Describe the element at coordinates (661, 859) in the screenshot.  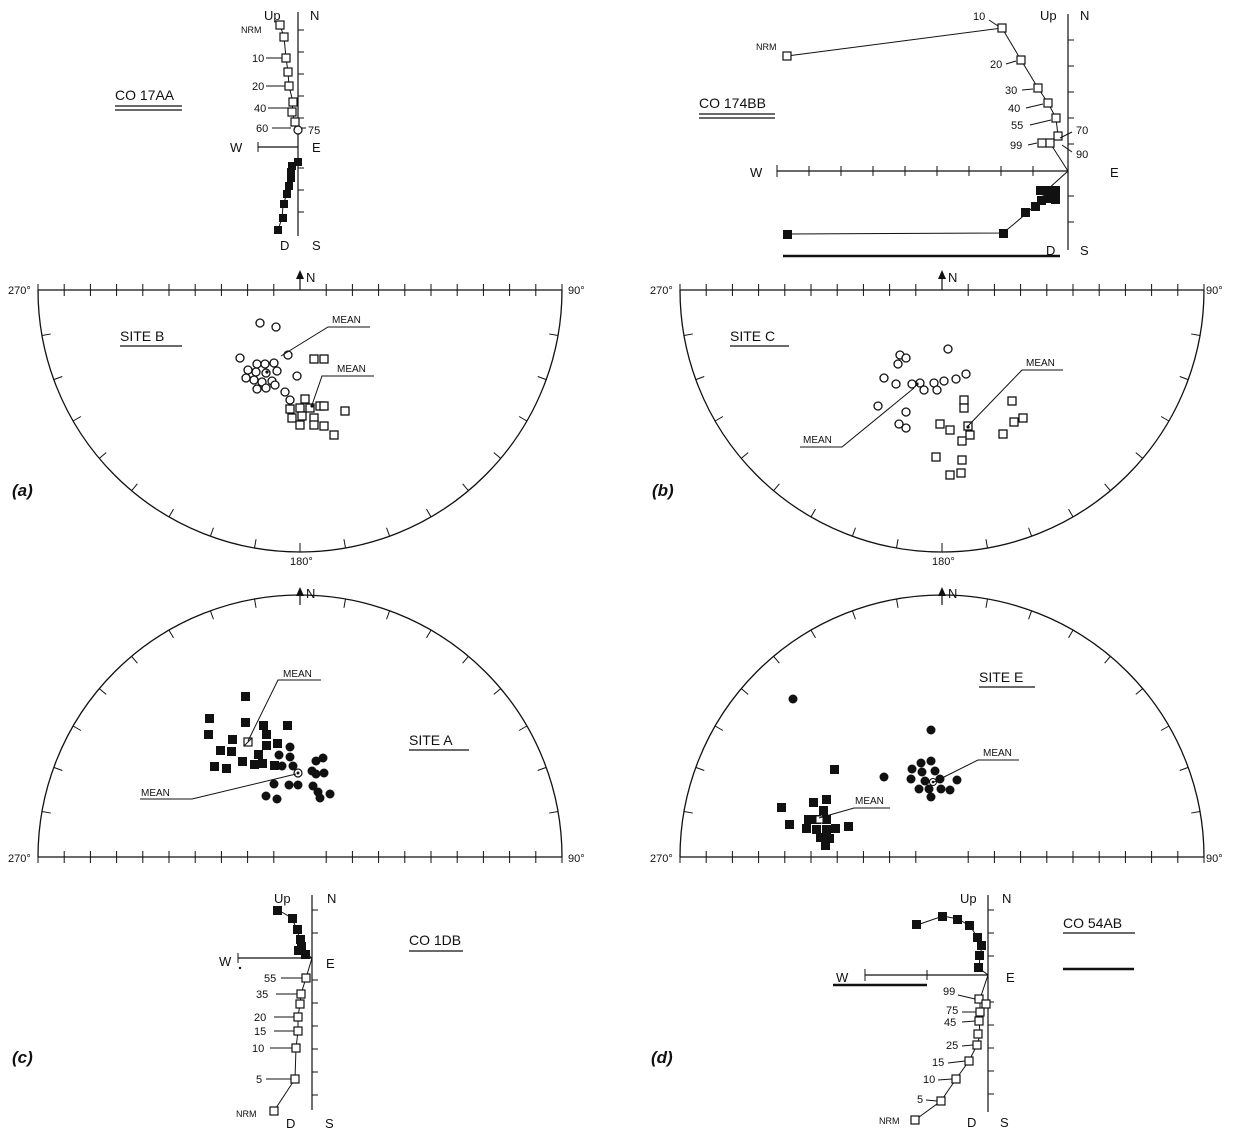
I see `azimuth-270: 270°` at that location.